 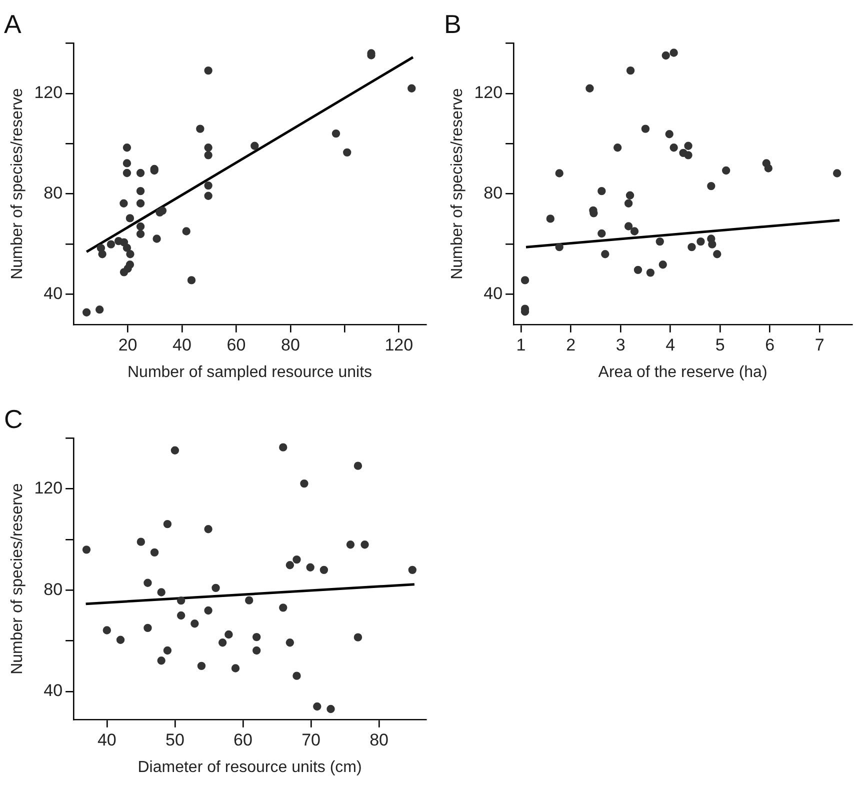 What do you see at coordinates (250, 372) in the screenshot?
I see `x-axis-title: Number of sampled resource units` at bounding box center [250, 372].